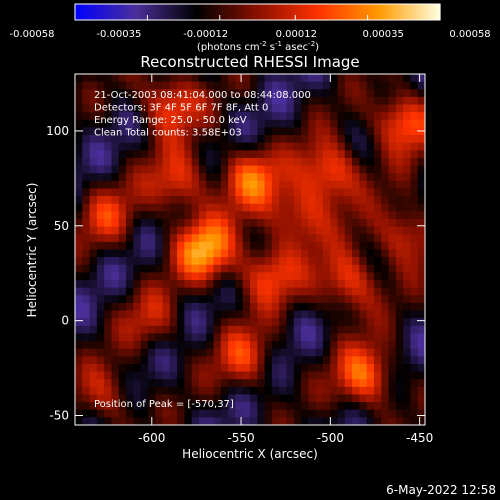 The image size is (500, 500). What do you see at coordinates (250, 454) in the screenshot?
I see `x-axis-label: Heliocentric X (arcsec)` at bounding box center [250, 454].